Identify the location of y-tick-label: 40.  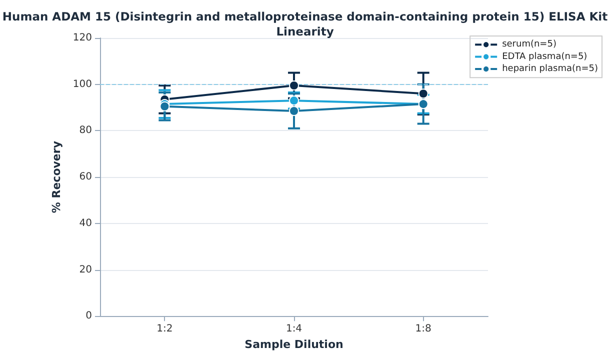
(85, 223).